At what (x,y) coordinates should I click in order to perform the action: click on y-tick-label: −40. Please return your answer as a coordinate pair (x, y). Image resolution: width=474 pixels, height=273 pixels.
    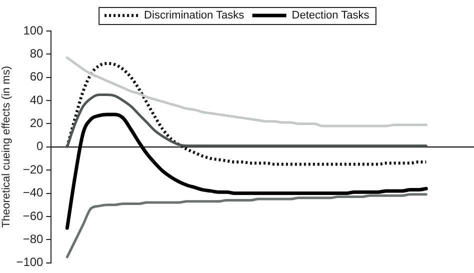
    Looking at the image, I should click on (33, 193).